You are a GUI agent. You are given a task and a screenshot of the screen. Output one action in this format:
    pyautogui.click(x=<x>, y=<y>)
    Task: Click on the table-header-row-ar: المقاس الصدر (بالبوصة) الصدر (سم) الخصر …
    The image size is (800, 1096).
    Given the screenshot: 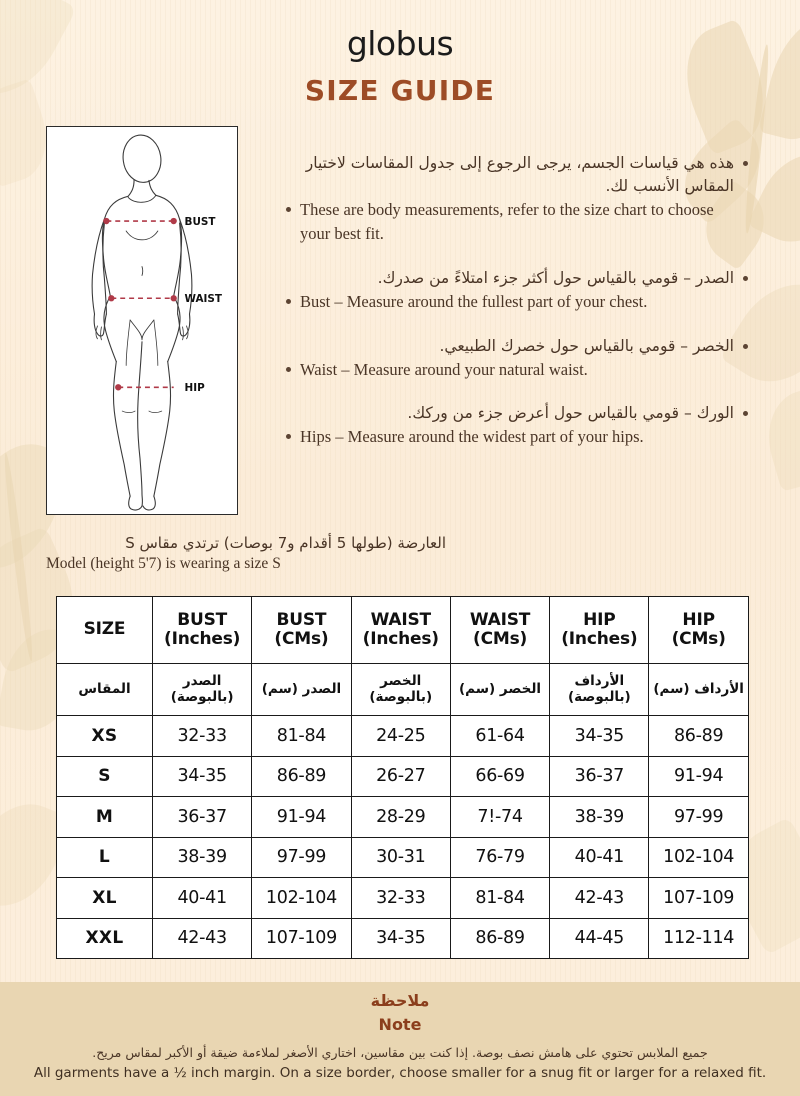 What is the action you would take?
    pyautogui.click(x=402, y=689)
    